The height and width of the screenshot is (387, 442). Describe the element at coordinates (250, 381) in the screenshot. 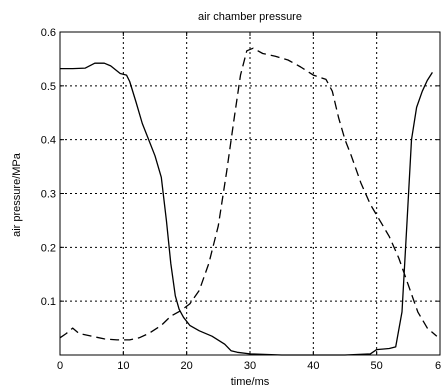

I see `x-axis-label: time/ms` at that location.